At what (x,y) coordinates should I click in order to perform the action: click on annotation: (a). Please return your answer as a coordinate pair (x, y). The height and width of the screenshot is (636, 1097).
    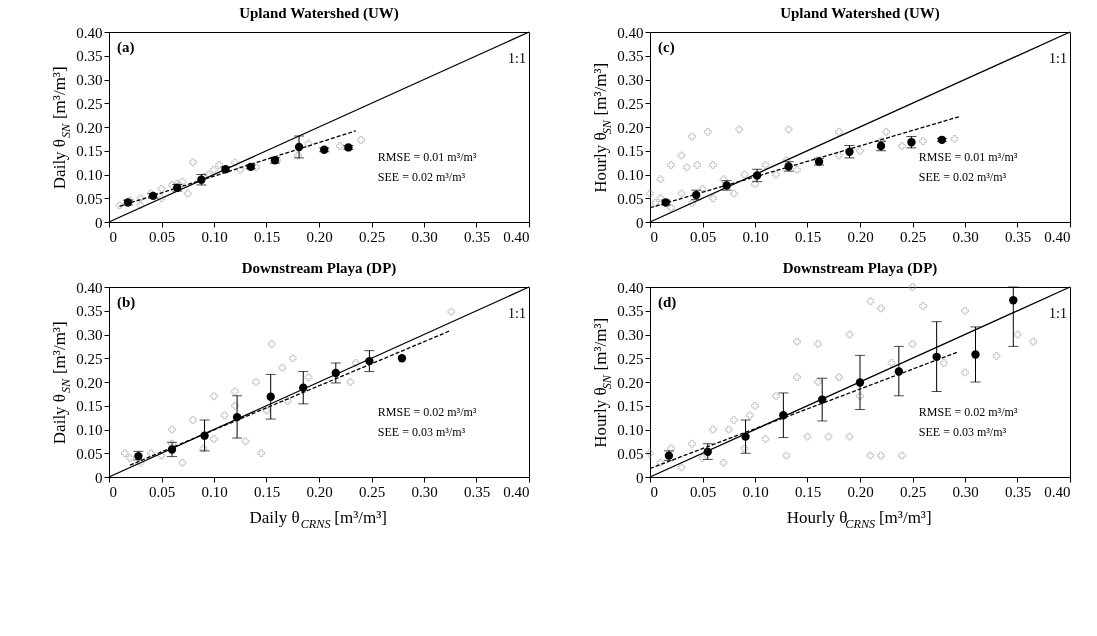
    Looking at the image, I should click on (126, 47).